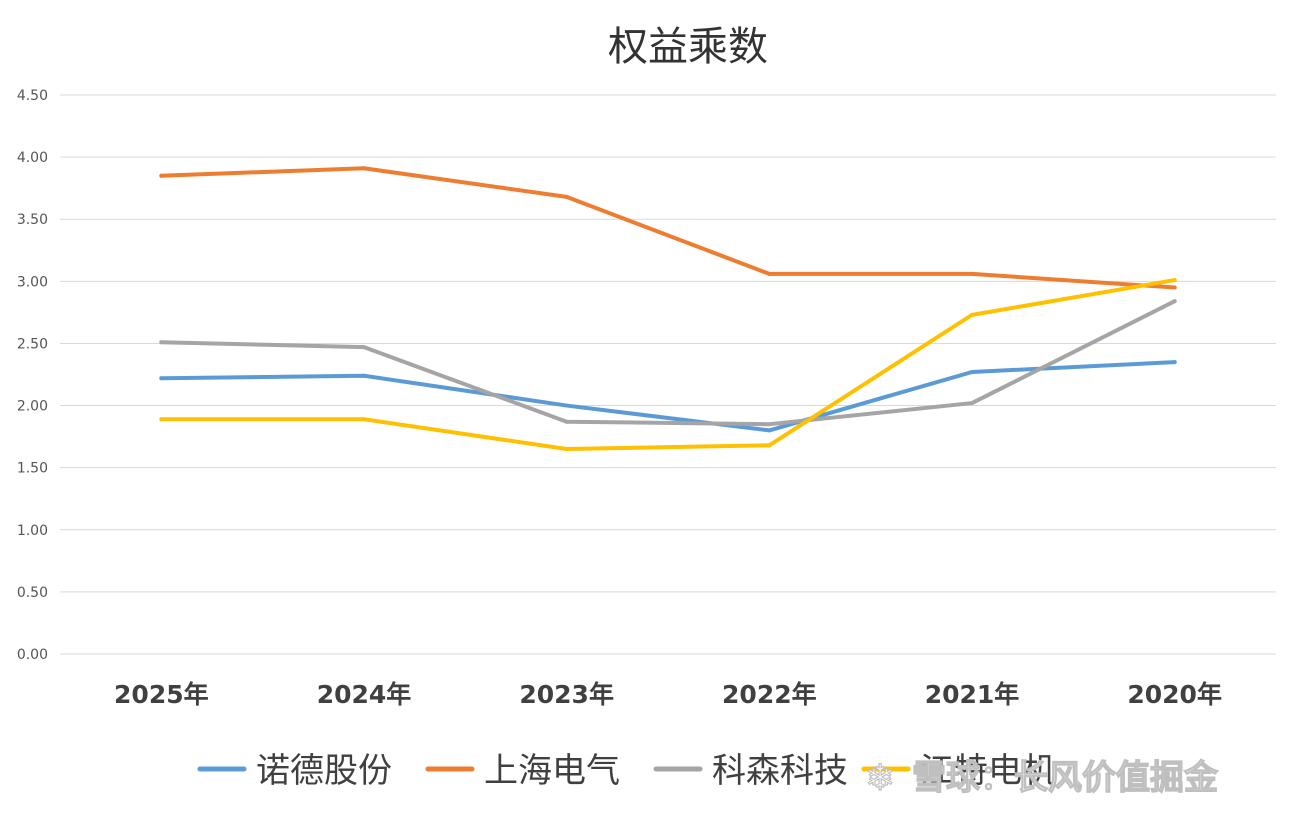 Image resolution: width=1298 pixels, height=817 pixels. Describe the element at coordinates (566, 694) in the screenshot. I see `x-tick-label: 2023年` at that location.